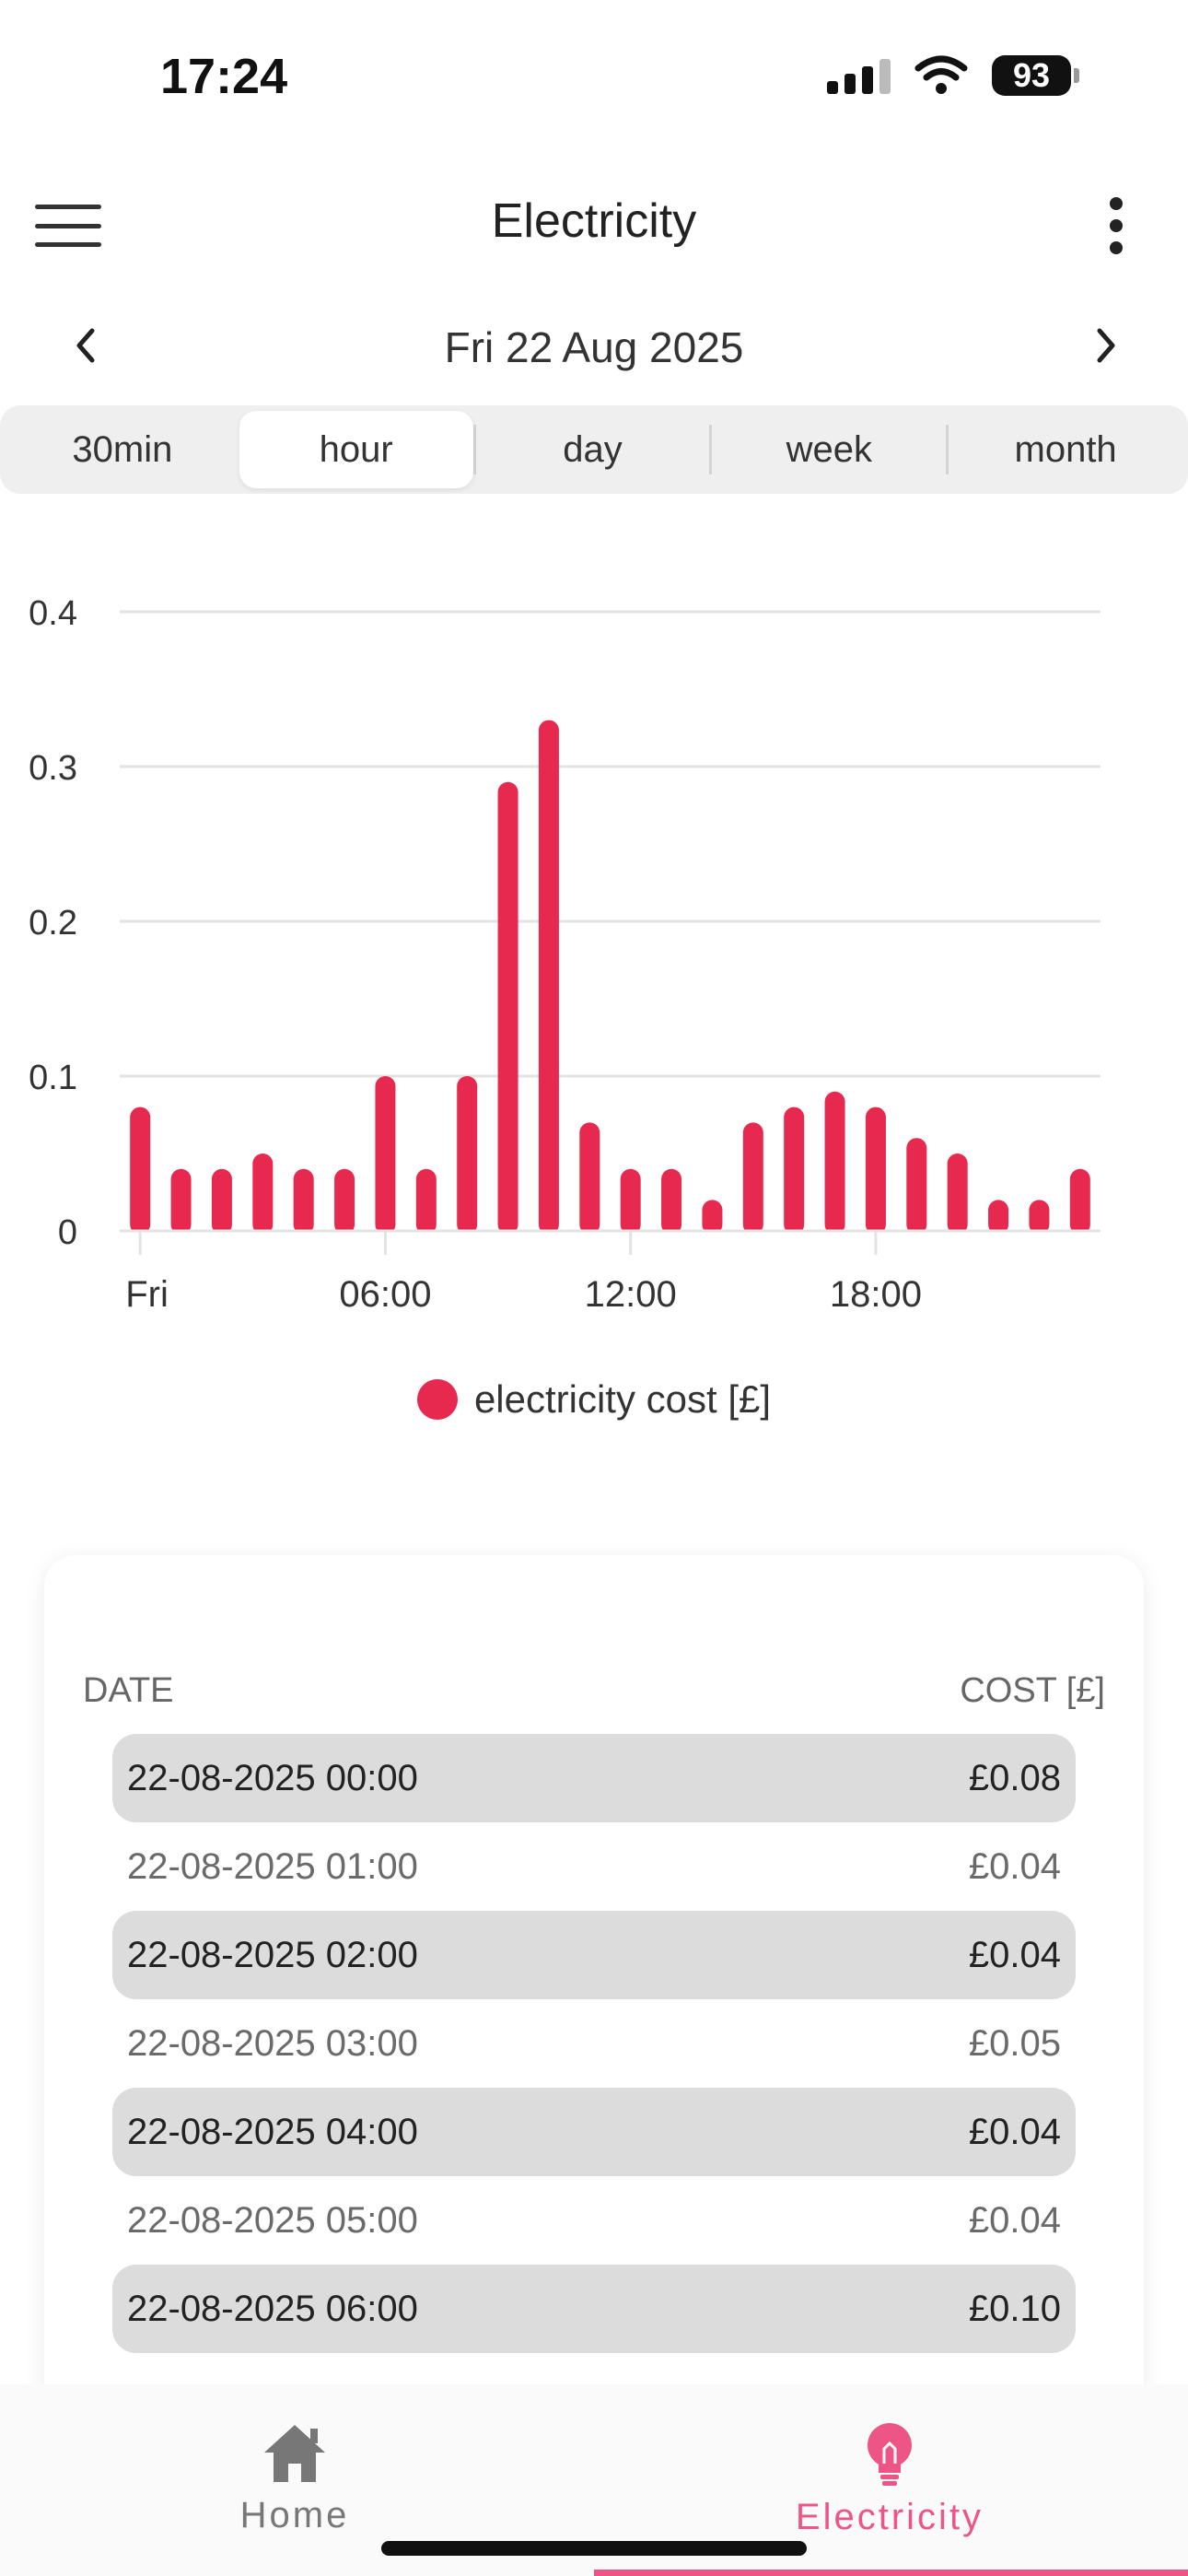 The width and height of the screenshot is (1188, 2576). What do you see at coordinates (86, 345) in the screenshot?
I see `chevron-left-icon` at bounding box center [86, 345].